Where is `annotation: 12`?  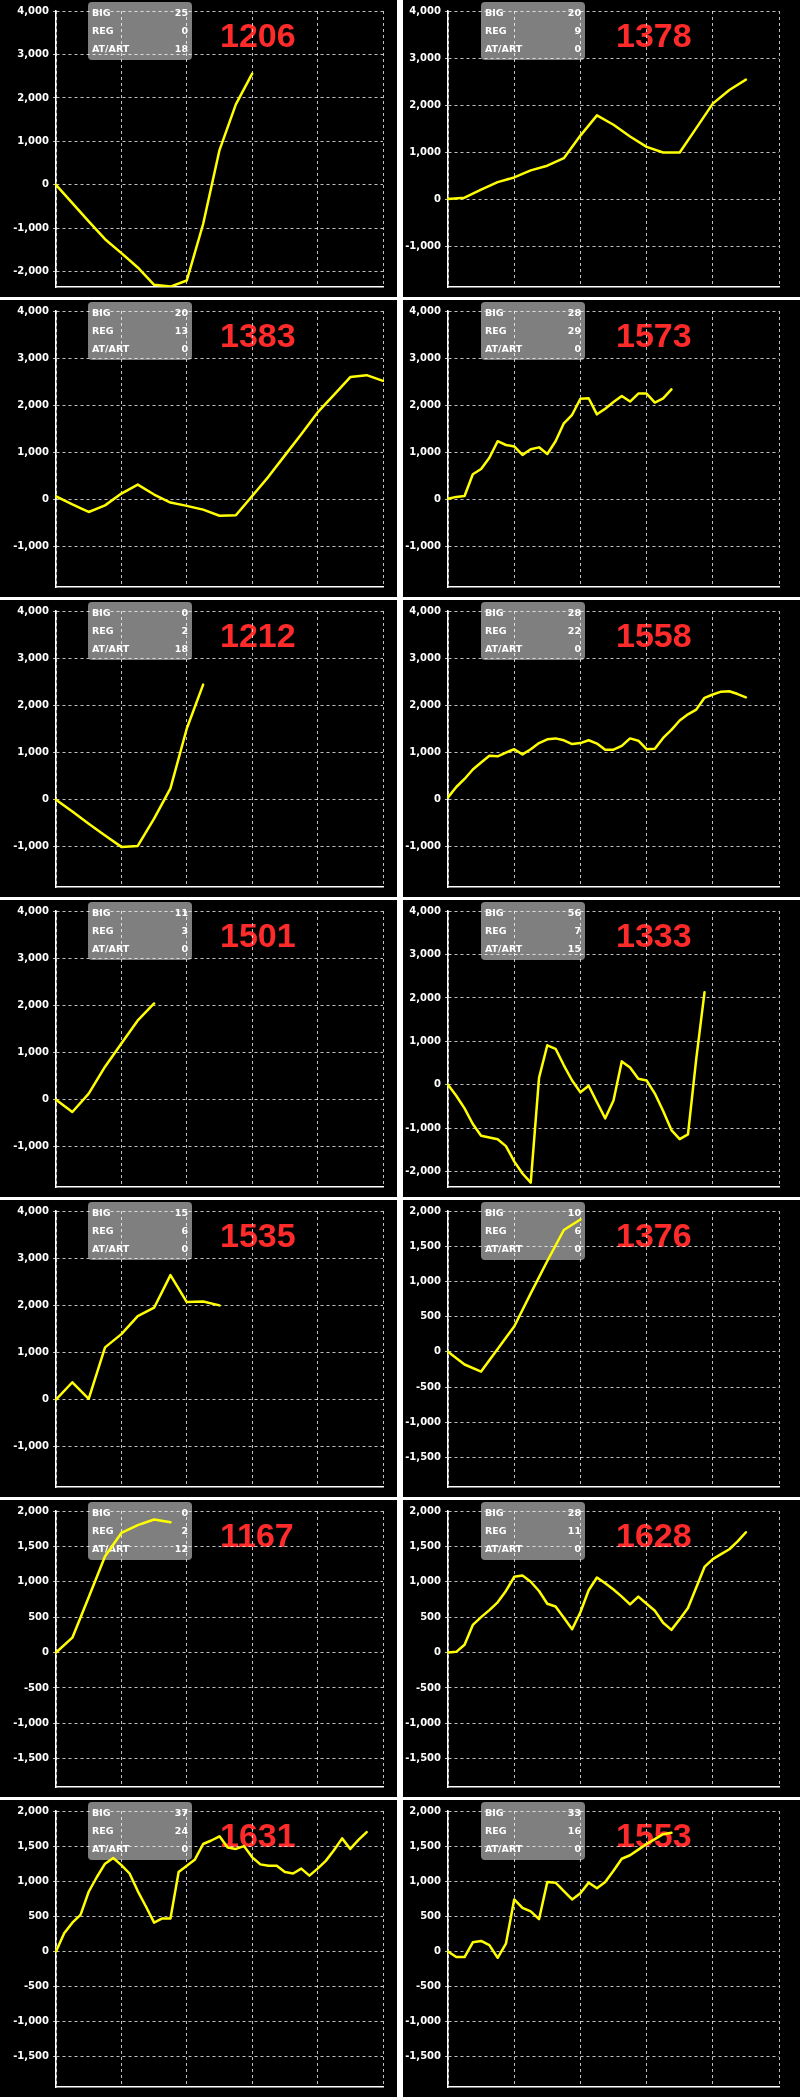 annotation: 12 is located at coordinates (181, 1549).